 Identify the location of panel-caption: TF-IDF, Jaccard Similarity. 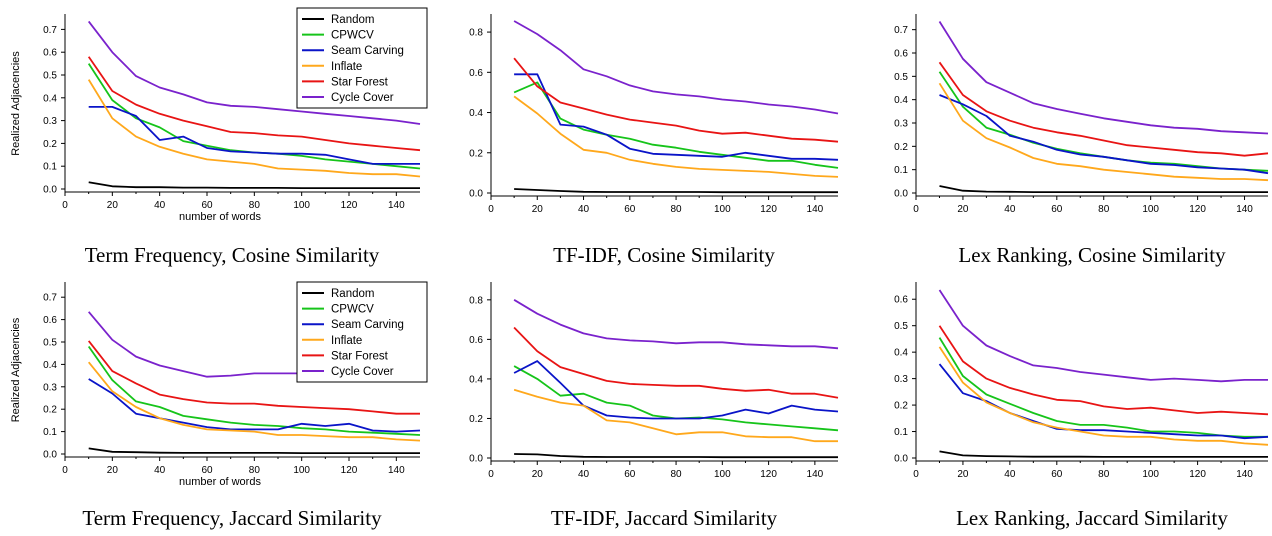
(664, 518).